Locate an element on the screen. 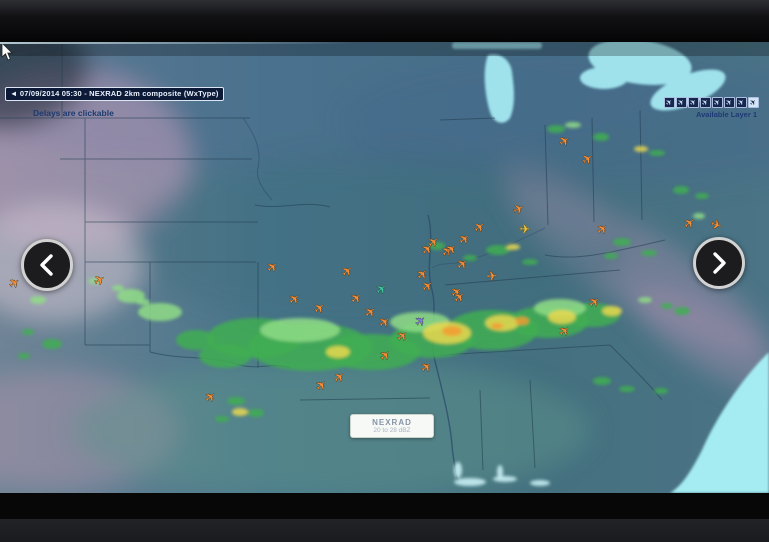 The width and height of the screenshot is (769, 542). atlantic-ocean is located at coordinates (719, 422).